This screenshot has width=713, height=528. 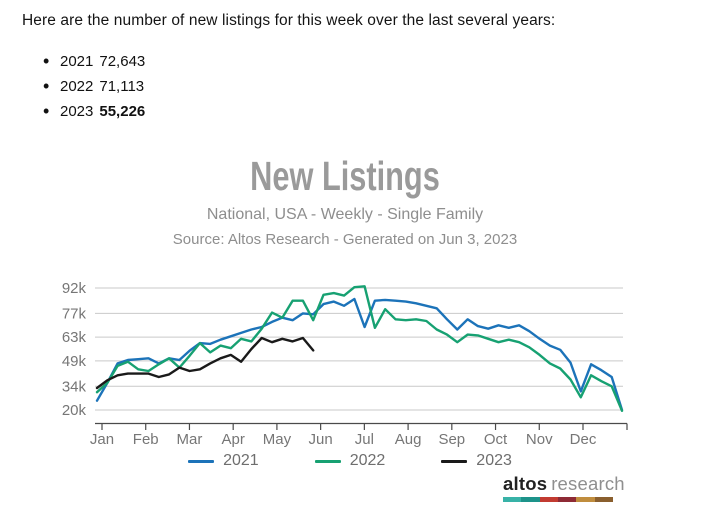 I want to click on logo-color-bar, so click(x=558, y=499).